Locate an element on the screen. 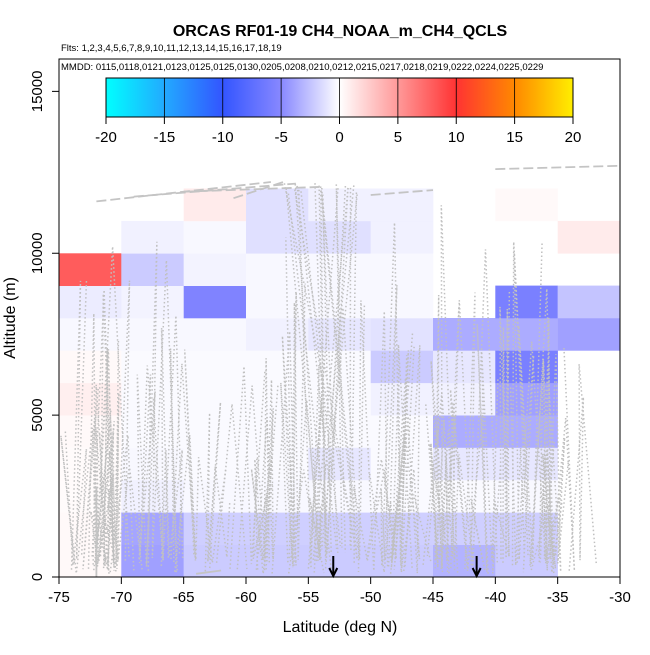 The image size is (650, 655). colorbar-tick-label: -5 is located at coordinates (280, 137).